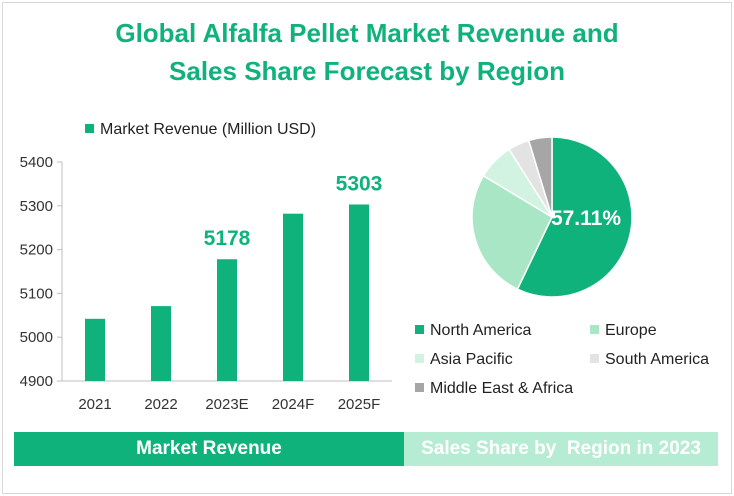  What do you see at coordinates (227, 320) in the screenshot?
I see `bar-2023e` at bounding box center [227, 320].